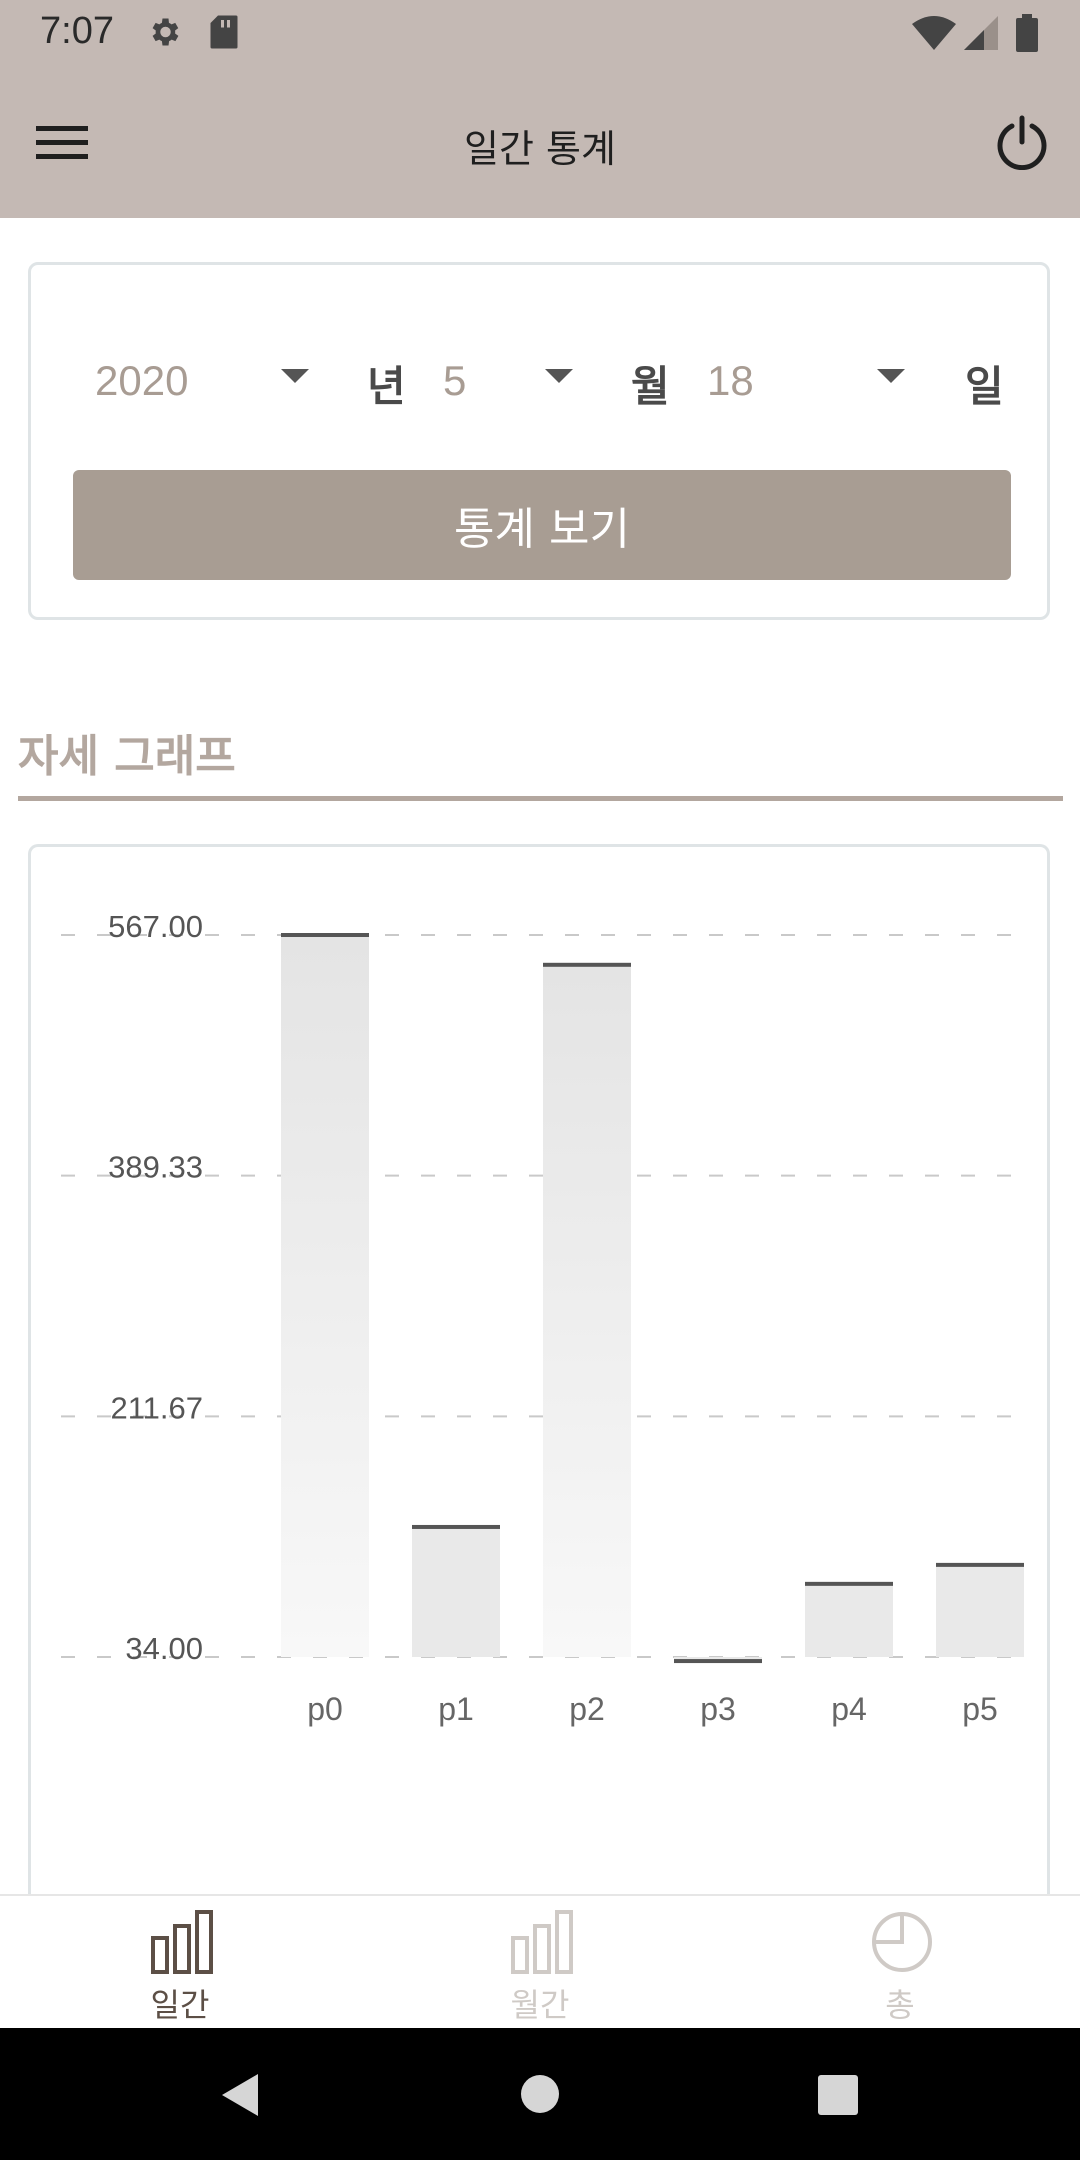 This screenshot has width=1080, height=2160. What do you see at coordinates (559, 376) in the screenshot?
I see `month-dropdown-caret-icon` at bounding box center [559, 376].